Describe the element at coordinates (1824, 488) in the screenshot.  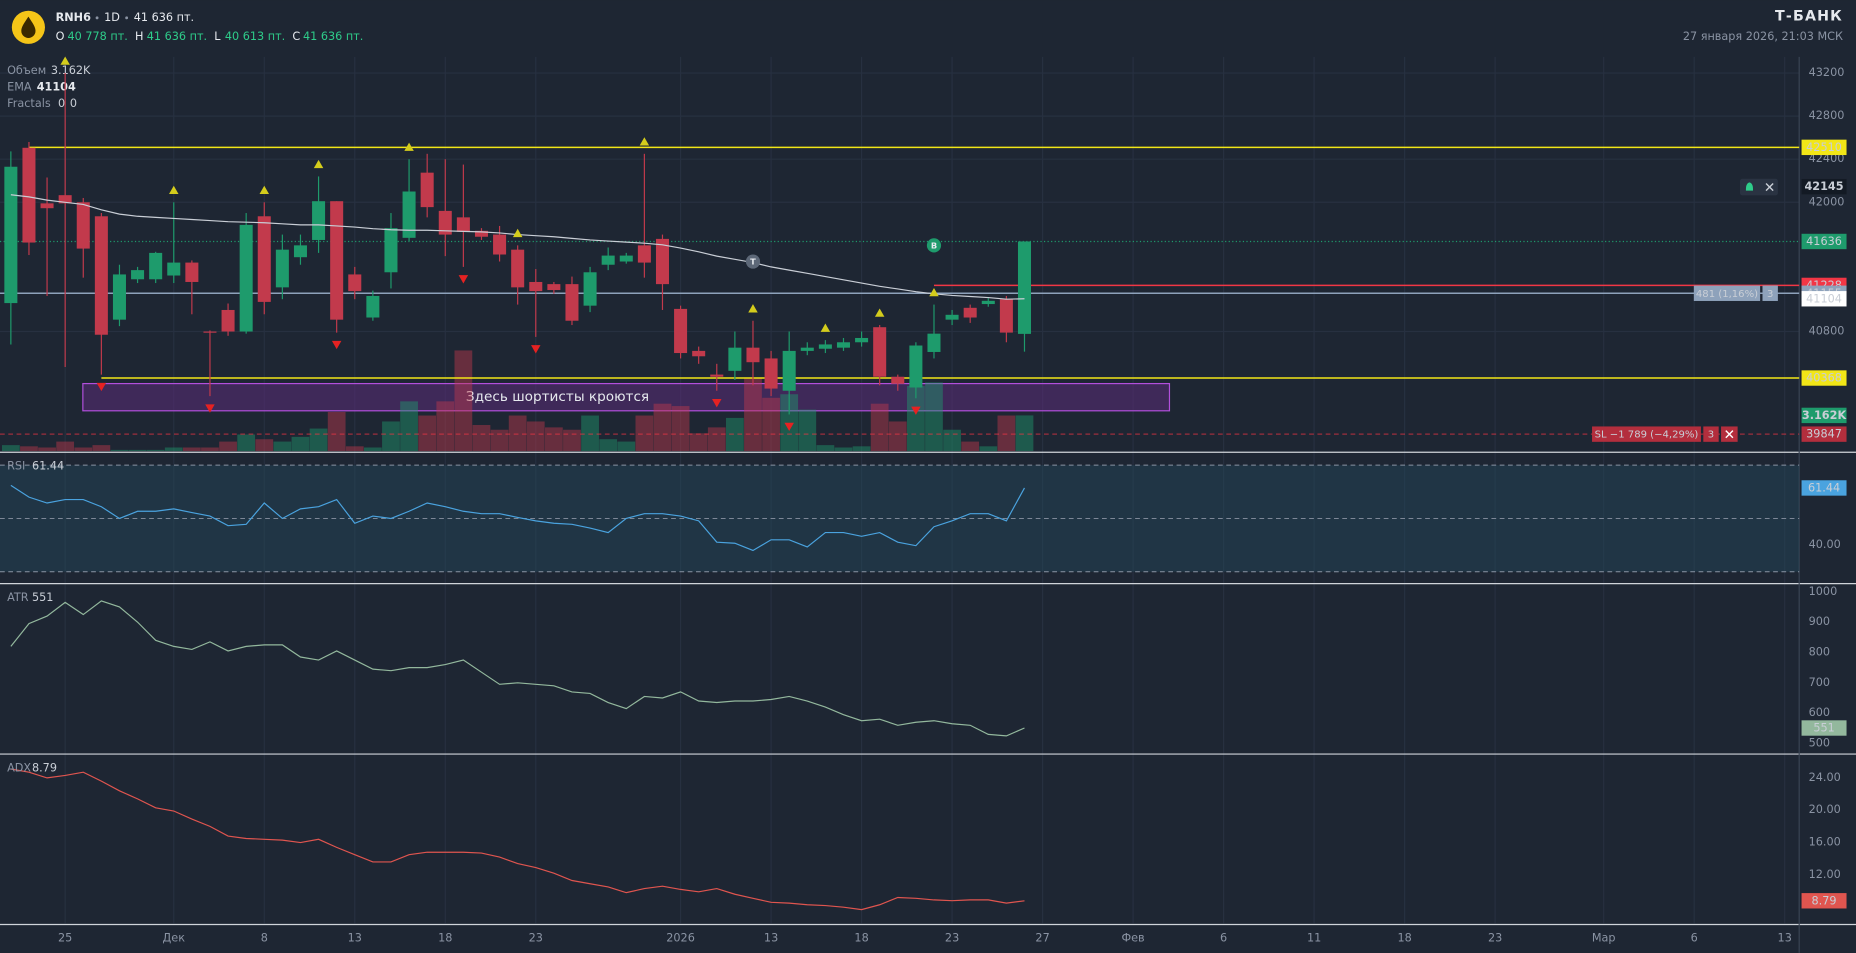
I see `indicator-tag: 61.44` at that location.